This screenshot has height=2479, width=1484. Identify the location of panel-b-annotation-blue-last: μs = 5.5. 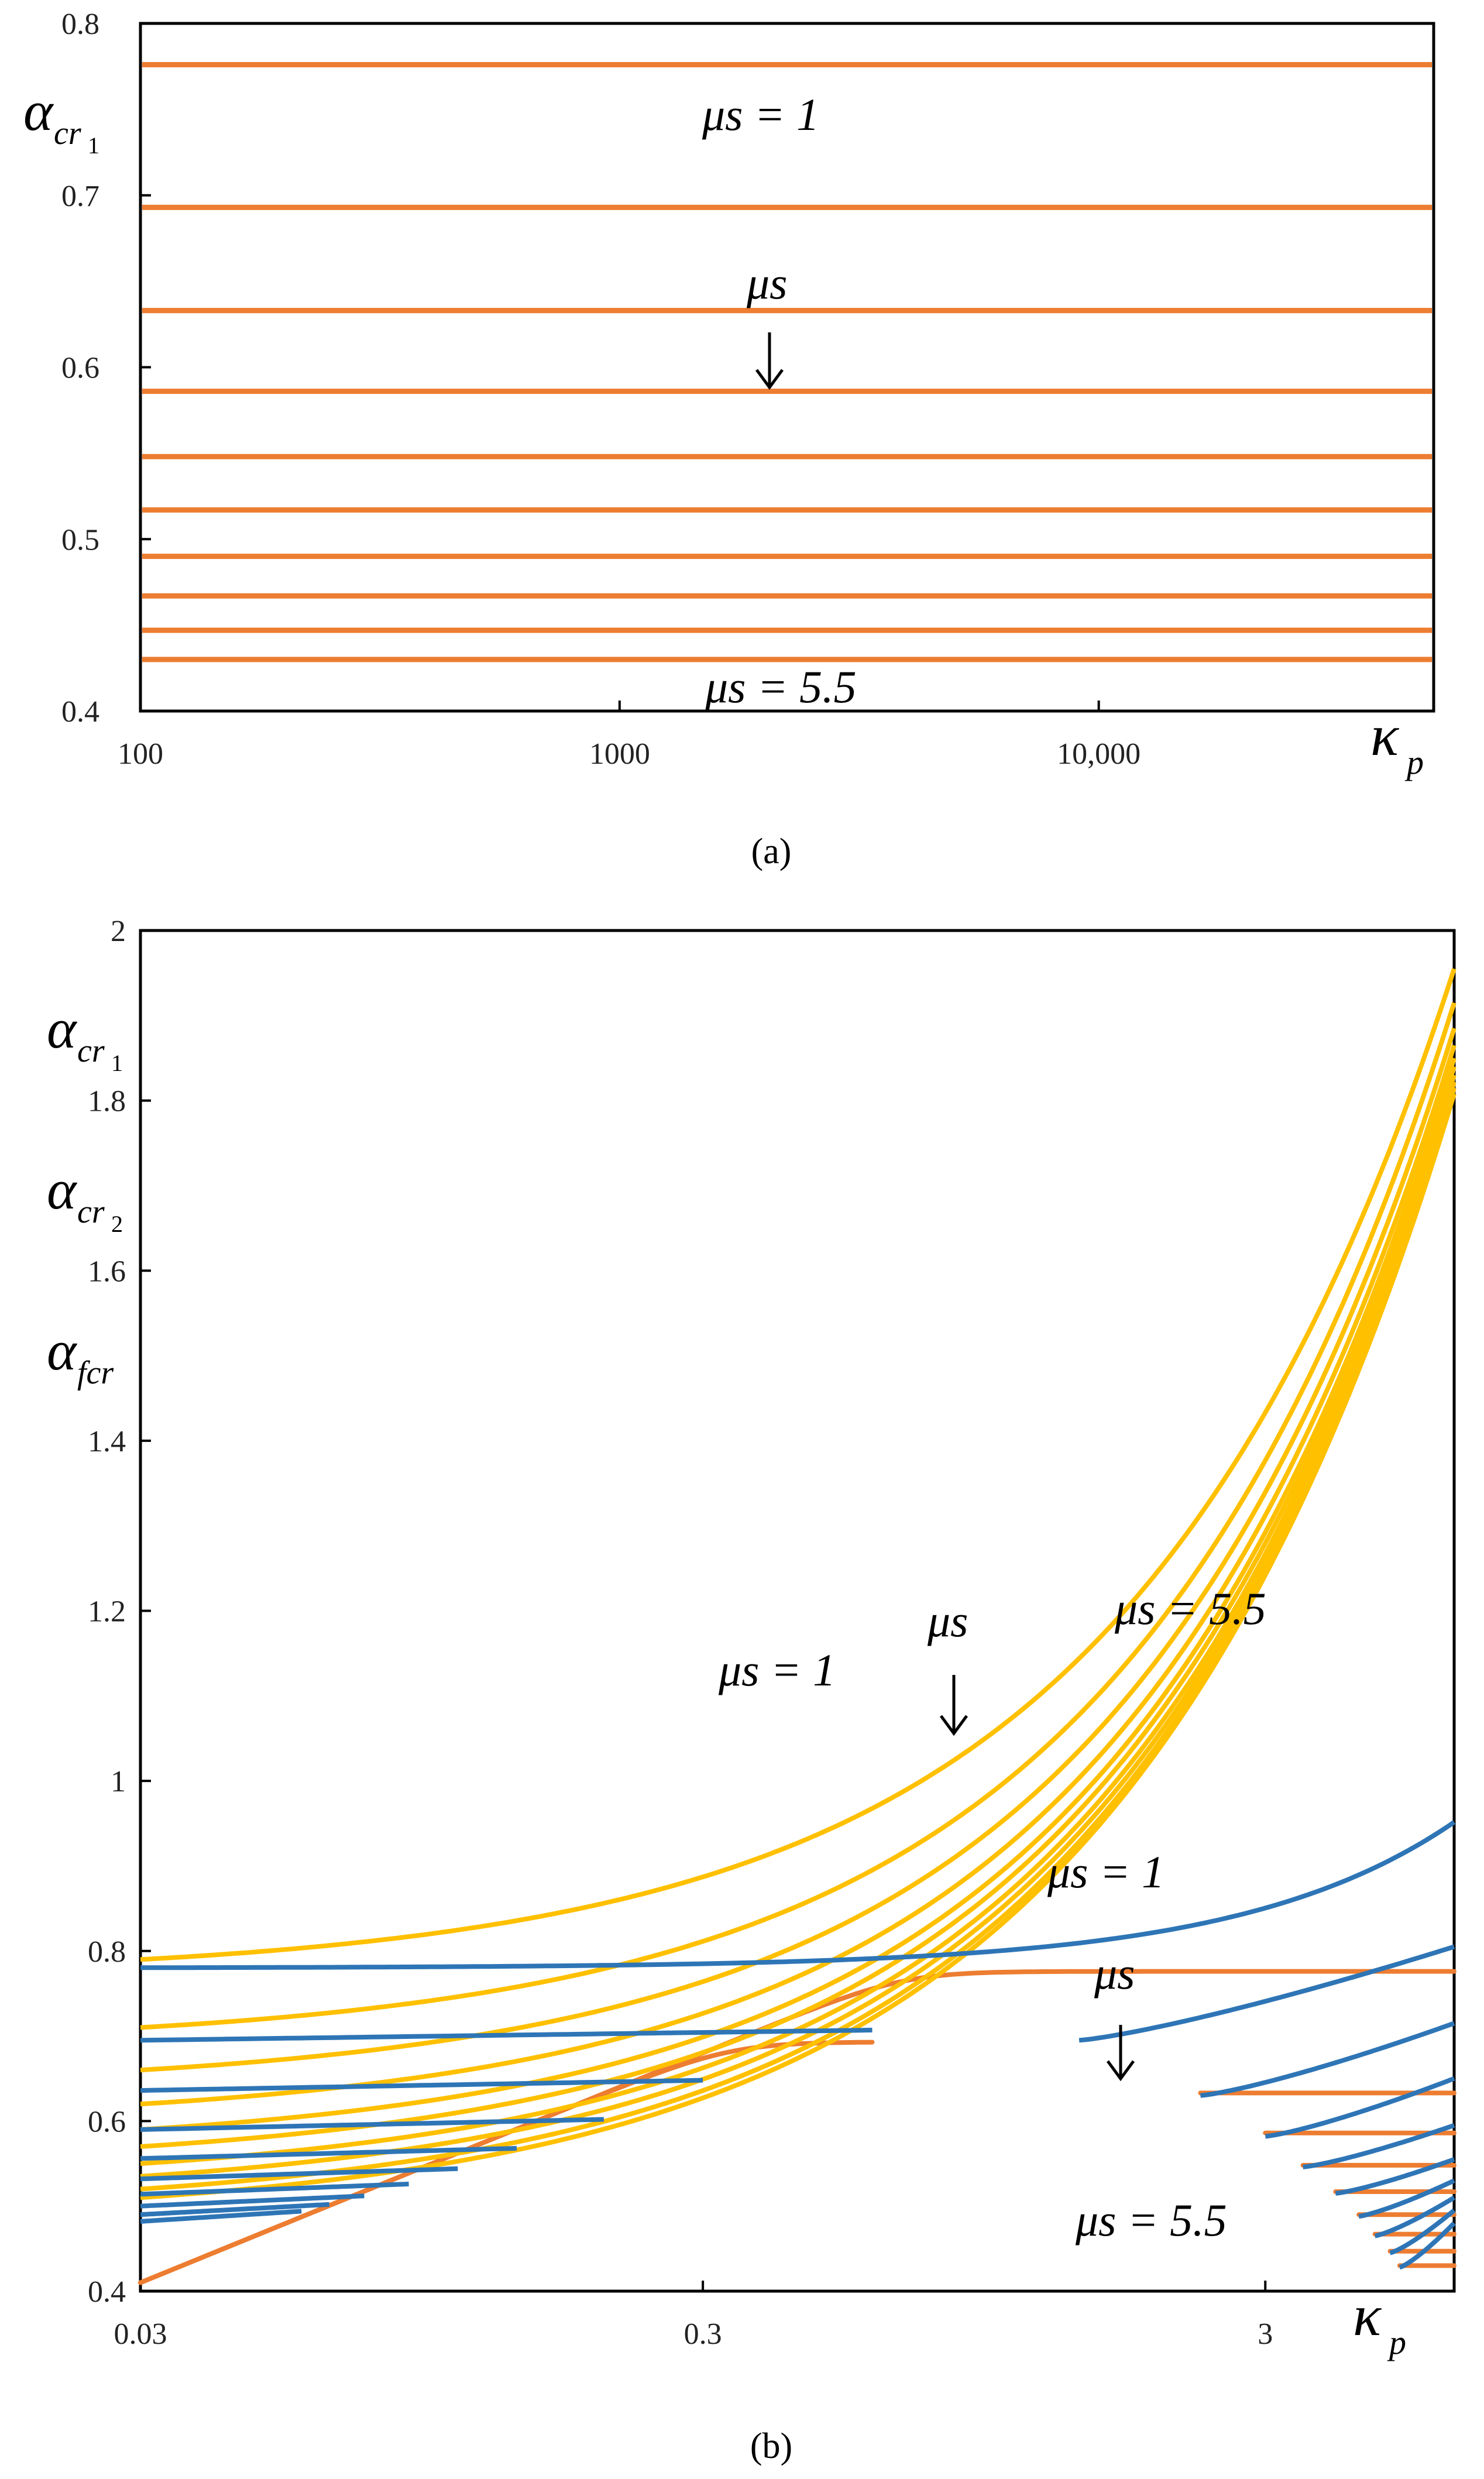
(1151, 2220).